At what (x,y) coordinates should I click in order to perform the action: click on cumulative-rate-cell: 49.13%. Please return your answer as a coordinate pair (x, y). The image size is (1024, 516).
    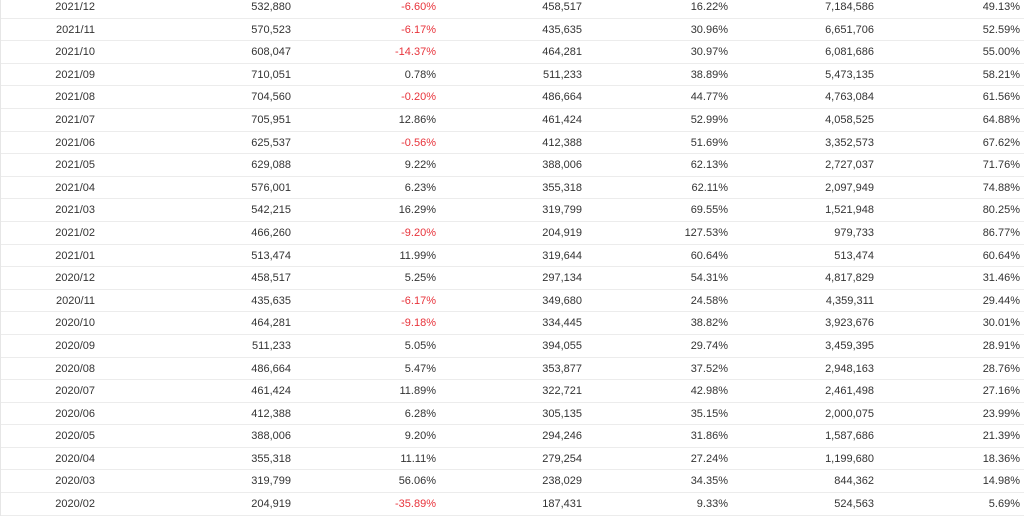
    Looking at the image, I should click on (1001, 7).